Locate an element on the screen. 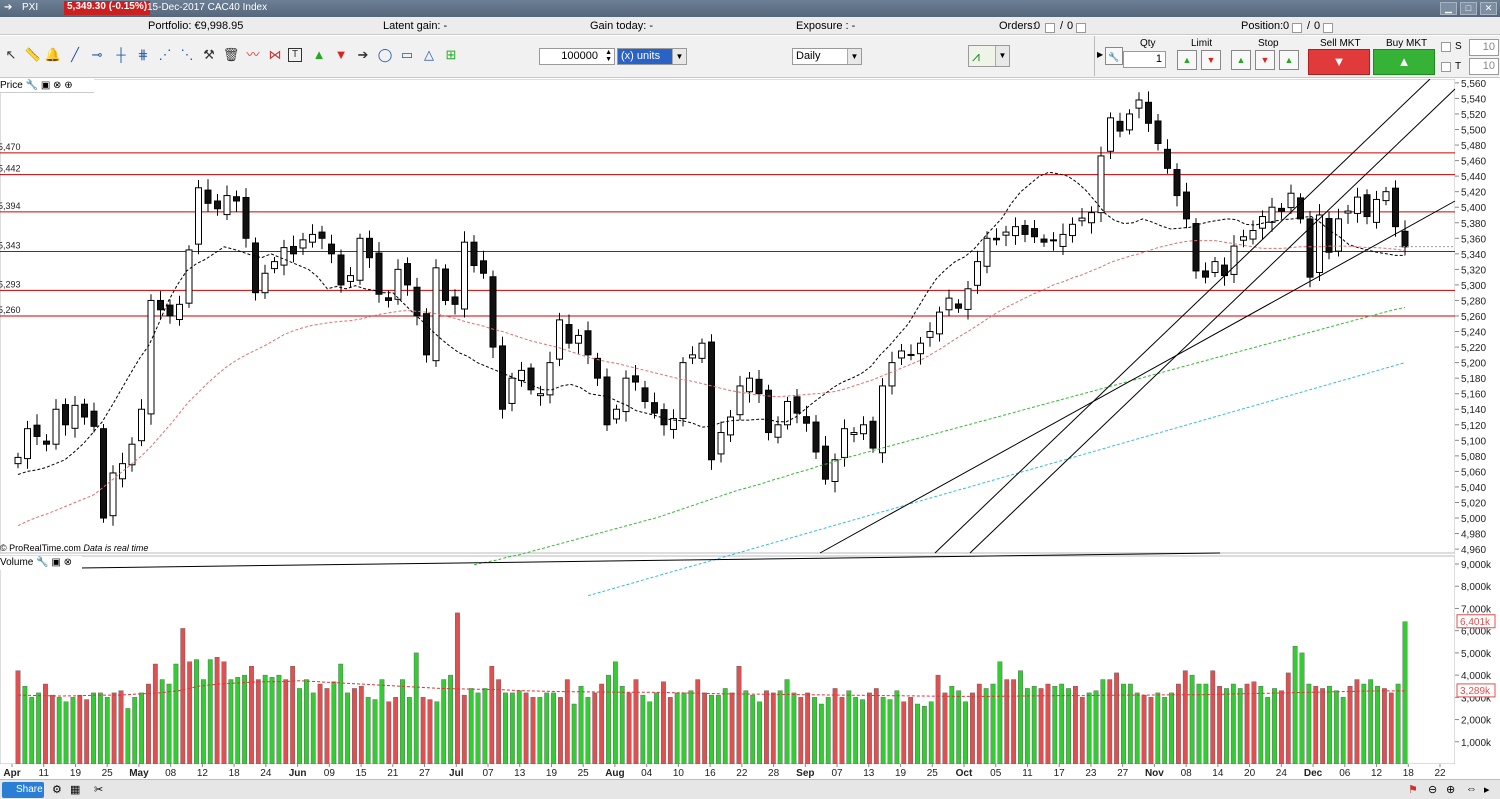 The width and height of the screenshot is (1500, 799). rectangle-icon: ▭ is located at coordinates (407, 54).